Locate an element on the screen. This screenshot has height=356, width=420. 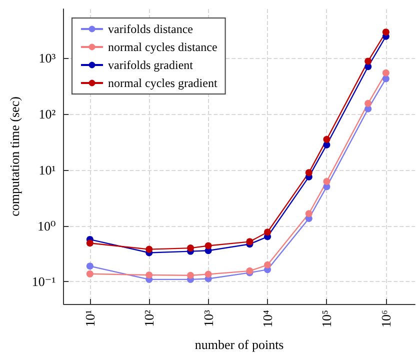
x-tick-label: 10¹ is located at coordinates (90, 318).